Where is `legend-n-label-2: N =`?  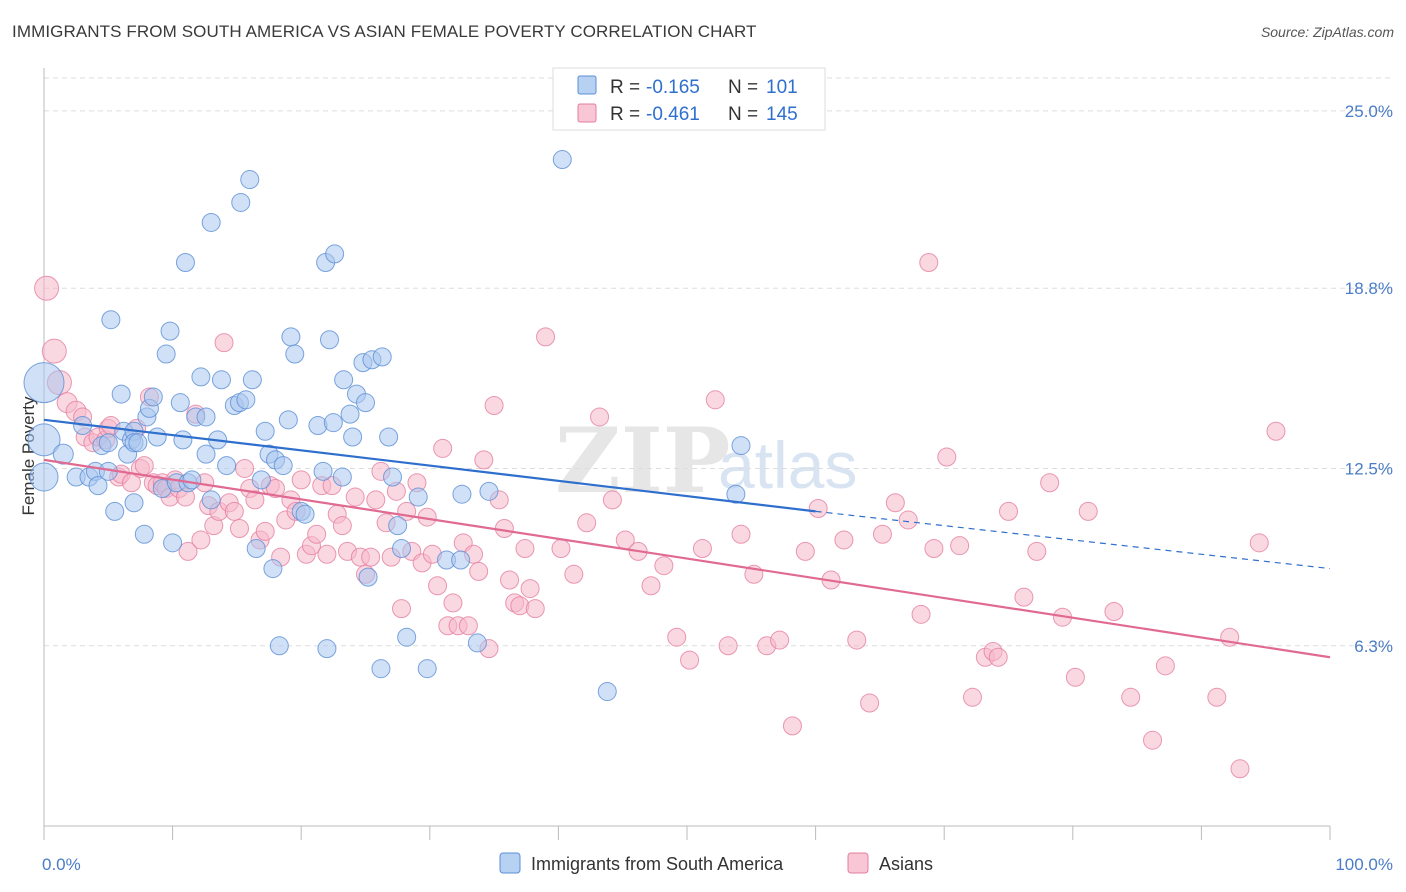
legend-n-label-2: N = is located at coordinates (743, 114).